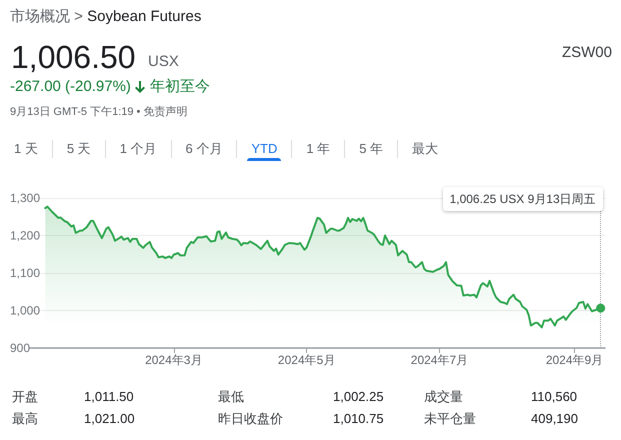 The width and height of the screenshot is (621, 440). What do you see at coordinates (425, 149) in the screenshot?
I see `text: 最大` at bounding box center [425, 149].